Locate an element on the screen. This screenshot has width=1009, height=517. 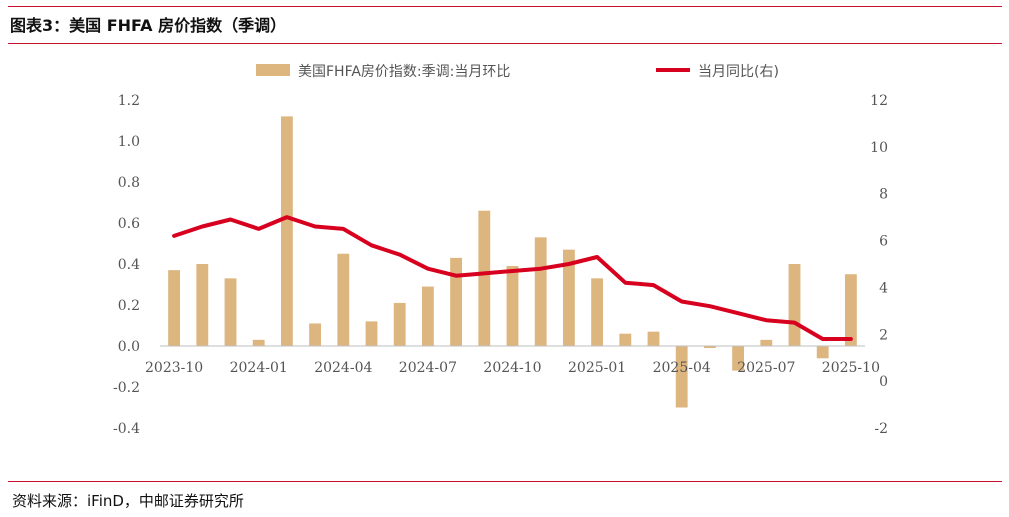
left-tick-label: 0.0 is located at coordinates (129, 347).